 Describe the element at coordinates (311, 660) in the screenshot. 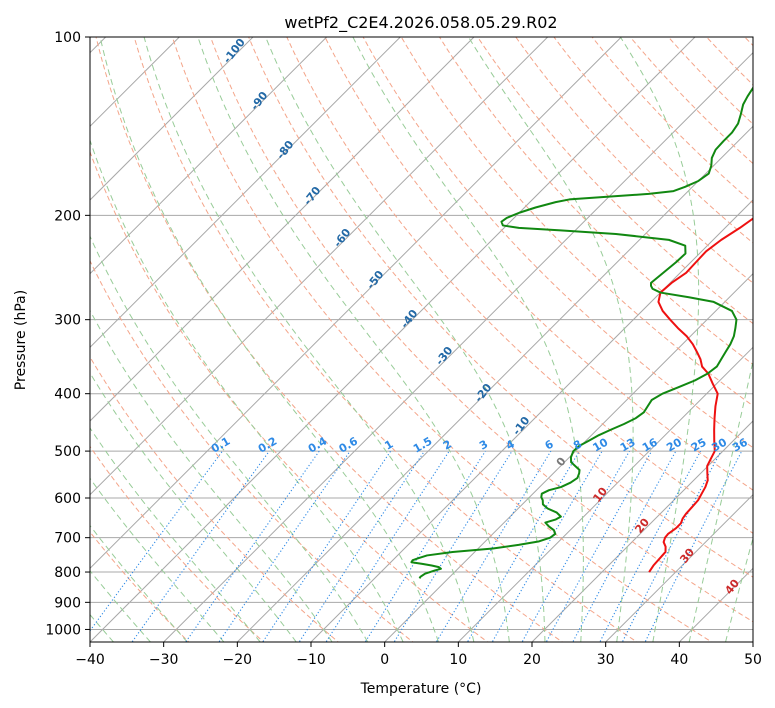

I see `x-tick-label: −10` at that location.